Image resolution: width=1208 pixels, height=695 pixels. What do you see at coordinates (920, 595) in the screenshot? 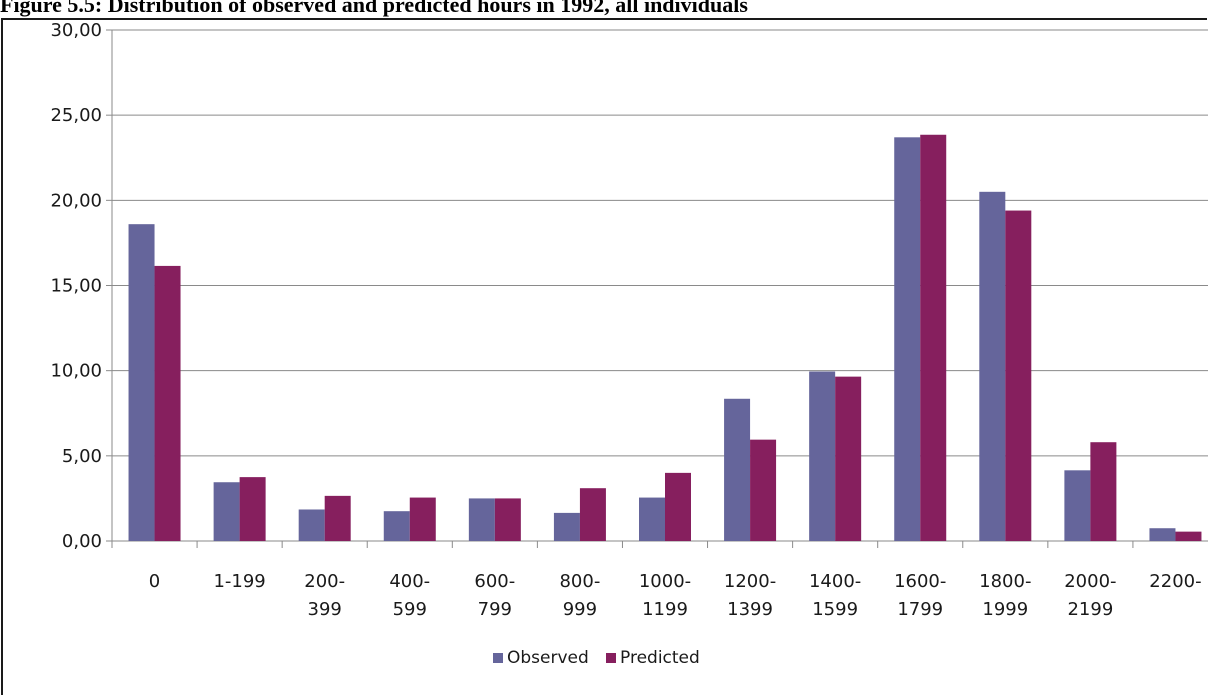
I see `x-tick-label: 1600-1799` at bounding box center [920, 595].